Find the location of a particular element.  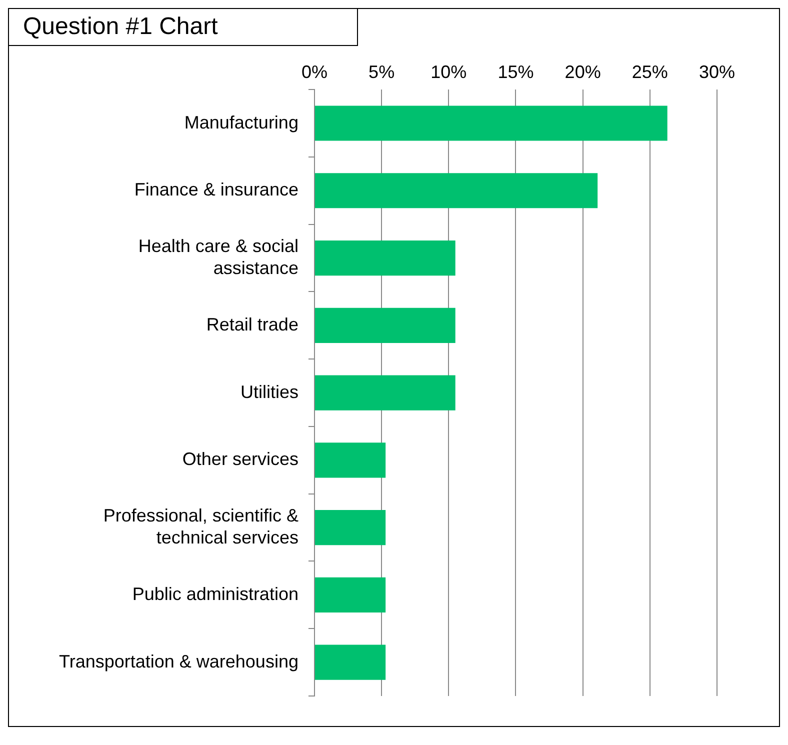

y-tick-label: Professional, scientific & technical services is located at coordinates (200, 527).